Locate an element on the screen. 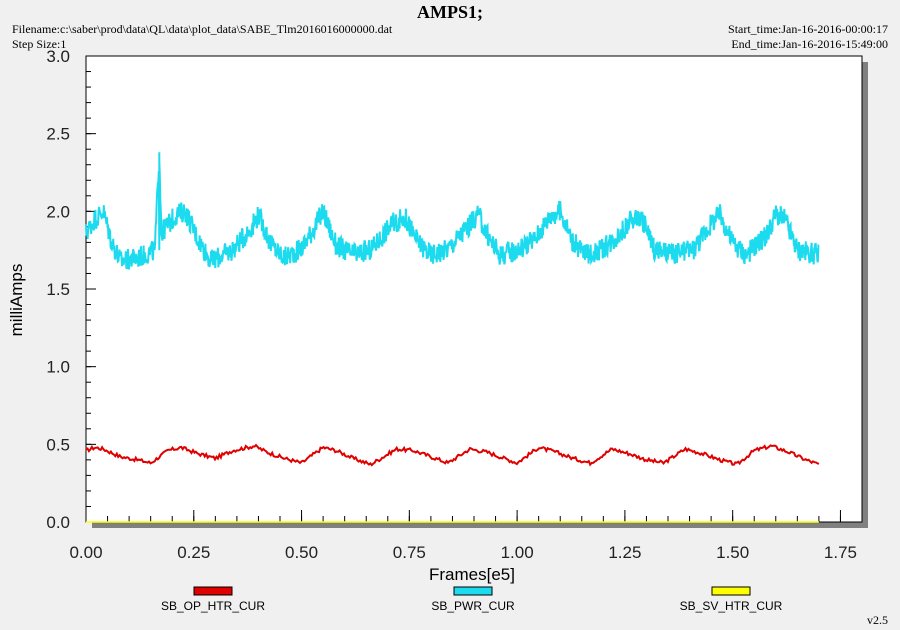  chart-title: AMPS1; is located at coordinates (450, 12).